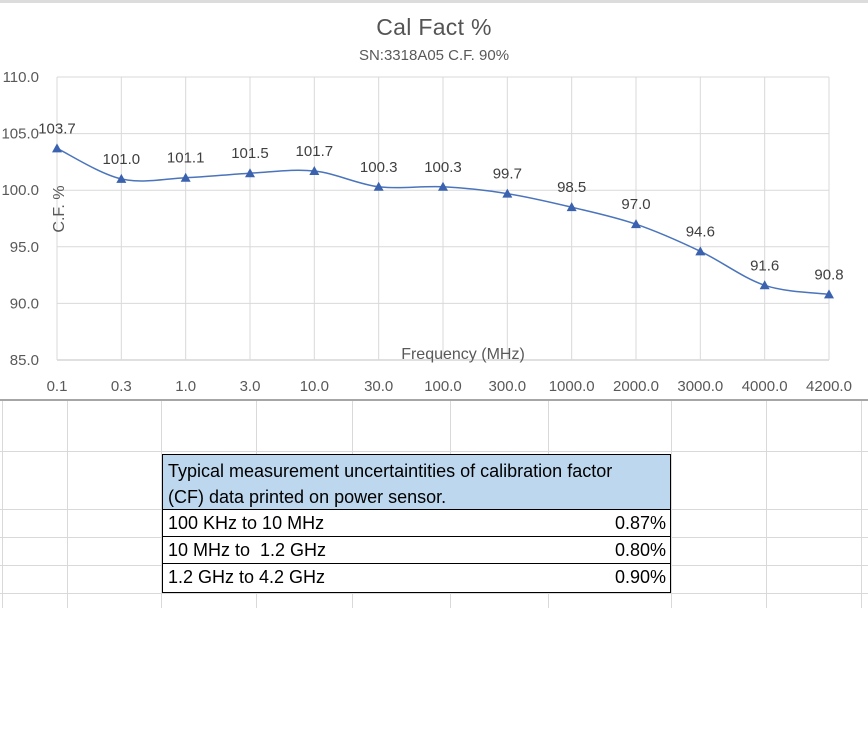  What do you see at coordinates (246, 522) in the screenshot?
I see `frequency-range-cell: 100 KHz to 10 MHz` at bounding box center [246, 522].